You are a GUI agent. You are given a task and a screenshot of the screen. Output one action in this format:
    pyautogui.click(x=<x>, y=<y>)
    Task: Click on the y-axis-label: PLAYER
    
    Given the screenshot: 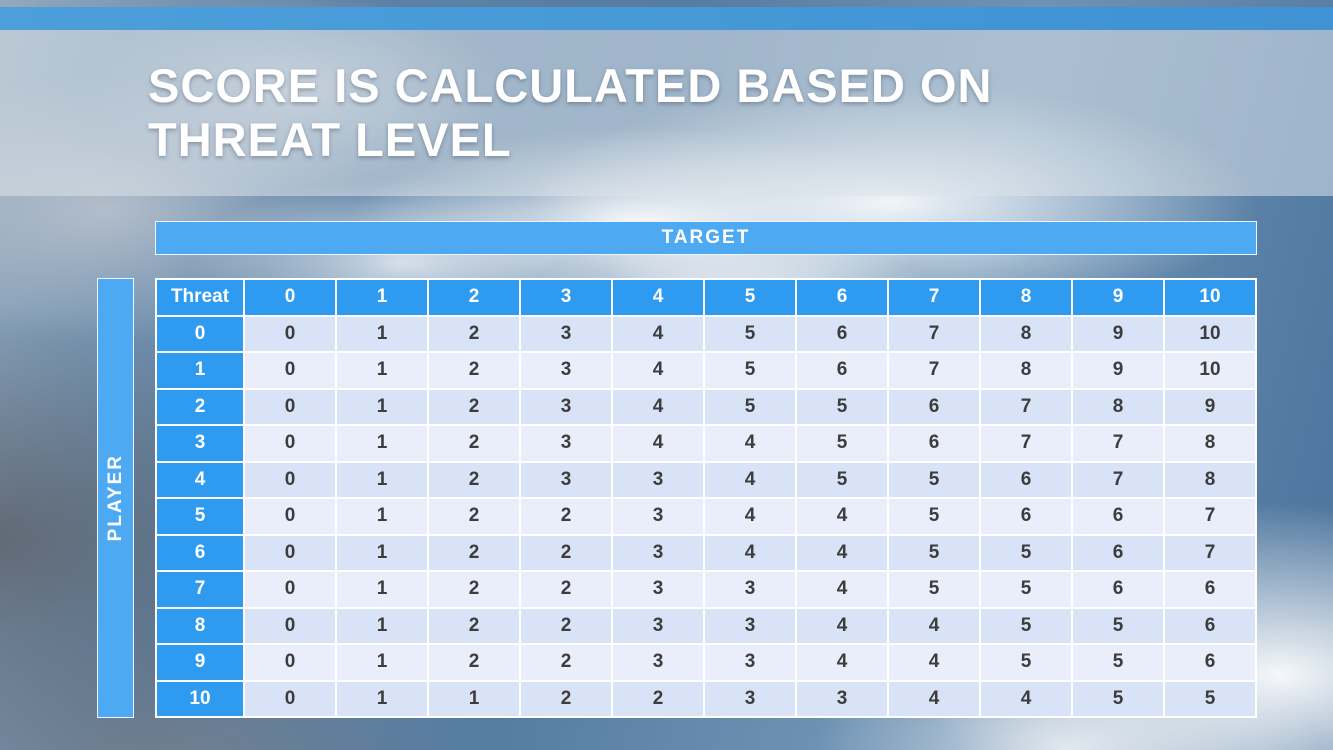 What is the action you would take?
    pyautogui.click(x=115, y=498)
    